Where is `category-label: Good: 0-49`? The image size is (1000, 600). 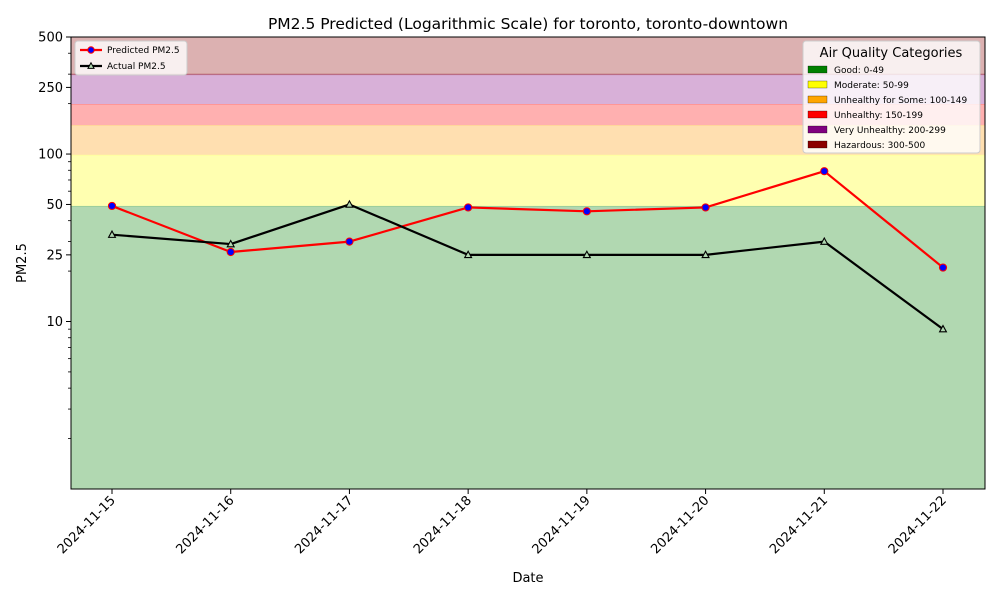
category-label: Good: 0-49 is located at coordinates (859, 71).